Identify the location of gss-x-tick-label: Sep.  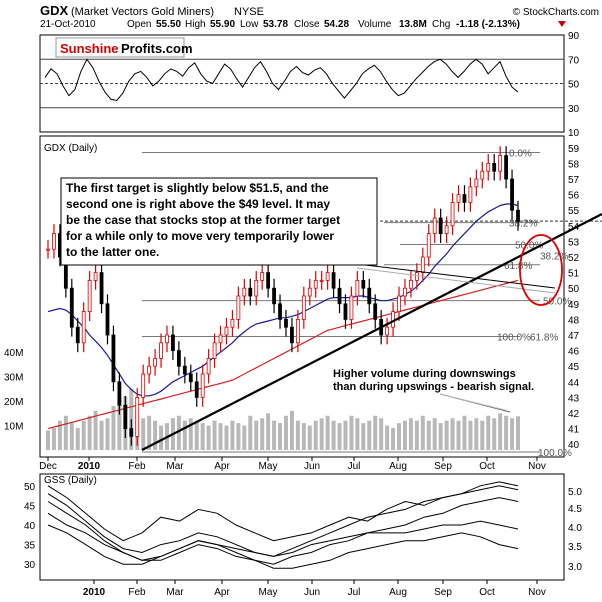
(443, 592).